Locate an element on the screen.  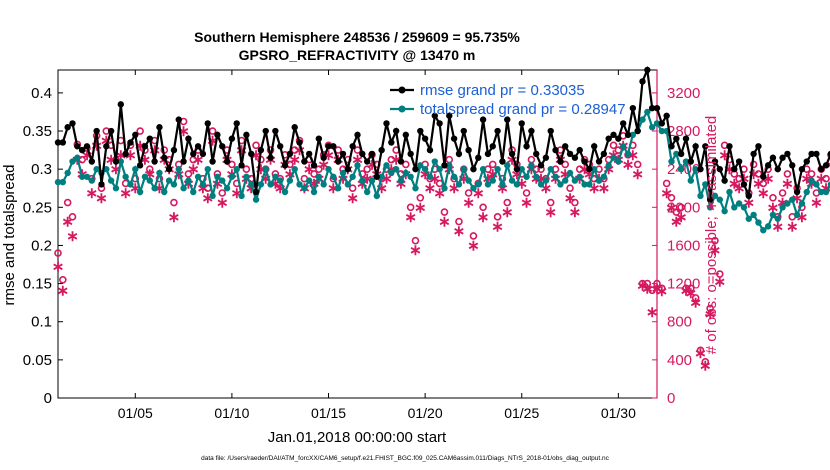
y-tick-label-left: 0 is located at coordinates (48, 398).